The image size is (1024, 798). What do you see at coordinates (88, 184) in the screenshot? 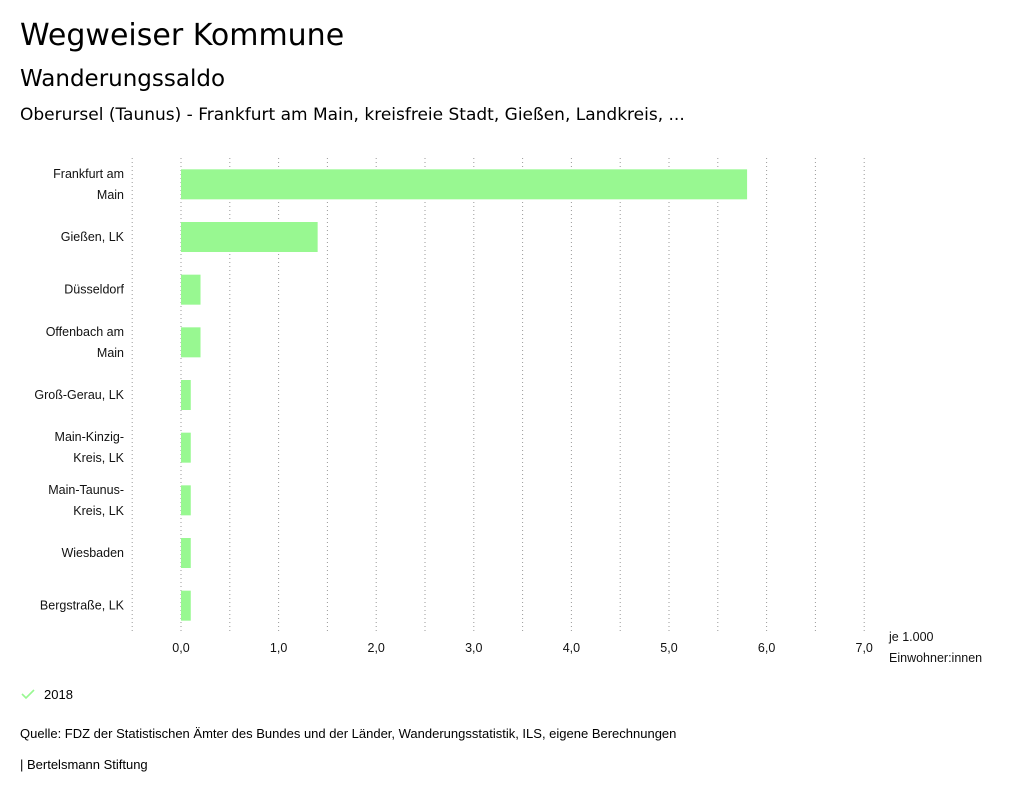
I see `category-label: Frankfurt am Main` at bounding box center [88, 184].